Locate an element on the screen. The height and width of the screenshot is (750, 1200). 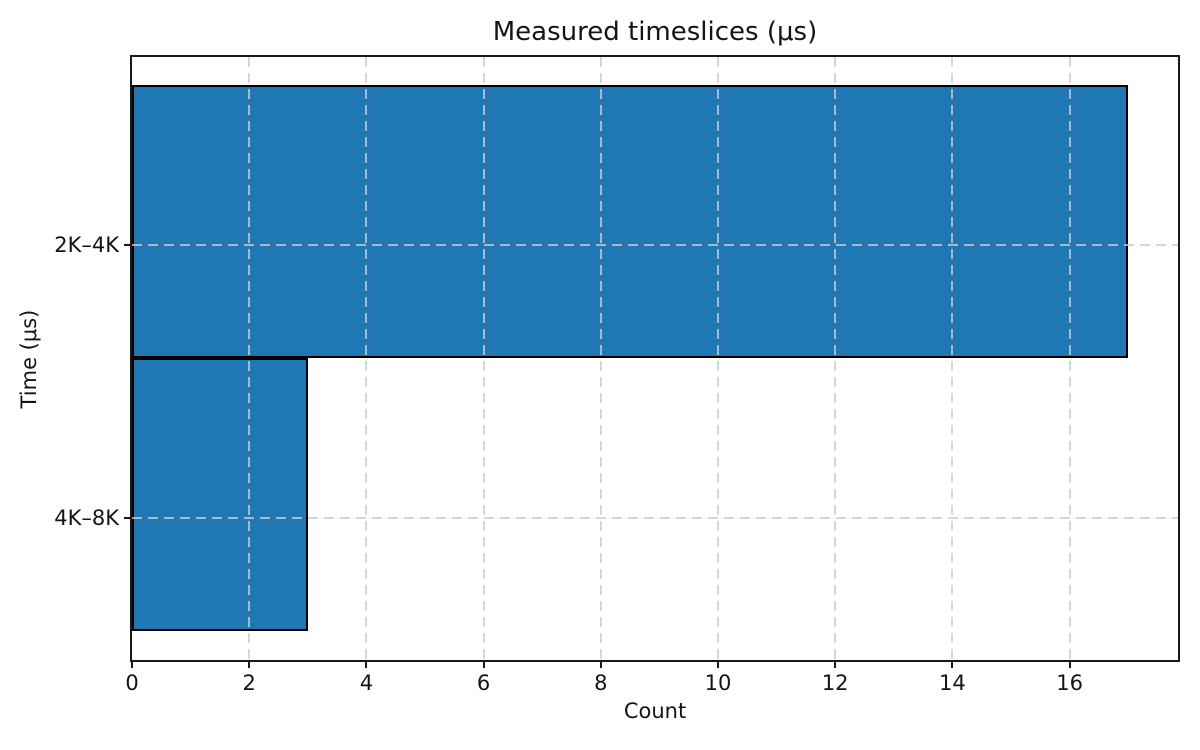
x-tick-label: 16 is located at coordinates (1069, 683).